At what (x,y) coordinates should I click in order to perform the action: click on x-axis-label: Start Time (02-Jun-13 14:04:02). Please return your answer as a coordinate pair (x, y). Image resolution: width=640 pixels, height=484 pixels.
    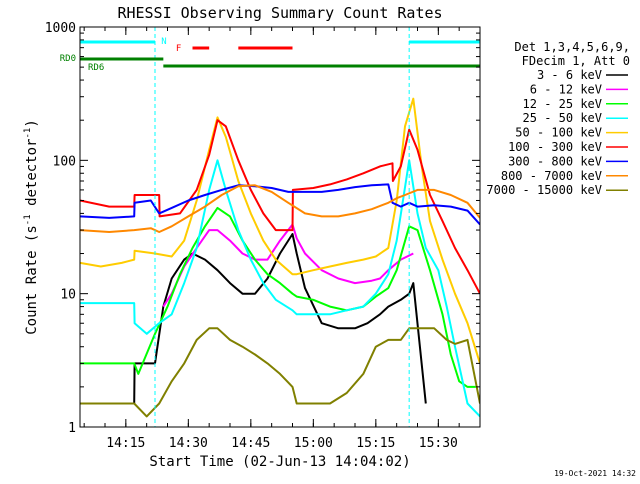
    Looking at the image, I should click on (279, 462).